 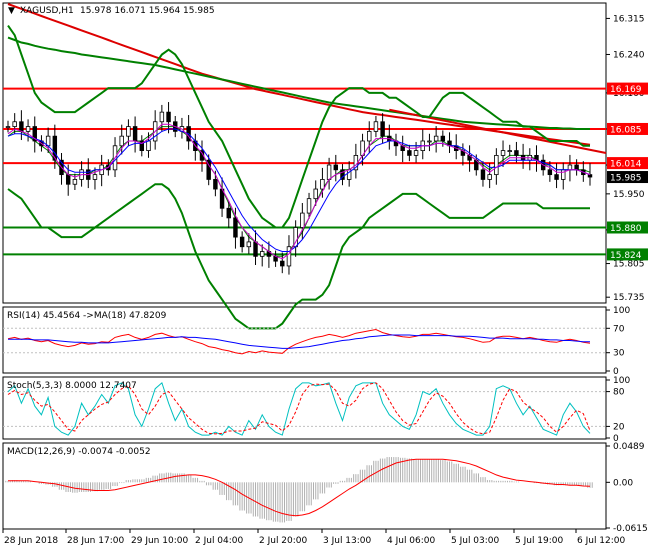 What do you see at coordinates (629, 447) in the screenshot?
I see `macd-tick-label: 0.0489` at bounding box center [629, 447].